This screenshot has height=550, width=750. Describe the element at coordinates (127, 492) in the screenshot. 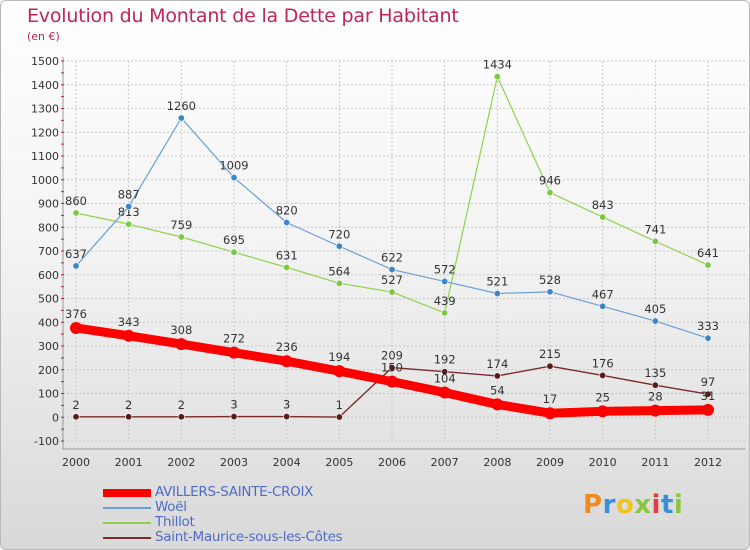

I see `legend-swatch-avillers` at that location.